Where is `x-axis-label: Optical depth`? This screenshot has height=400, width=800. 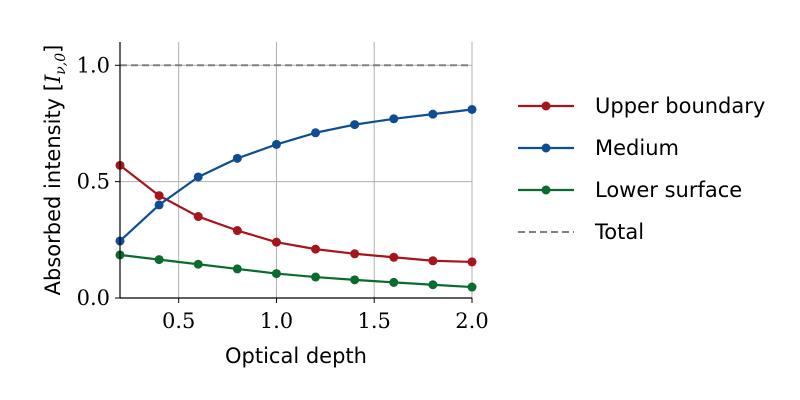 x-axis-label: Optical depth is located at coordinates (296, 356).